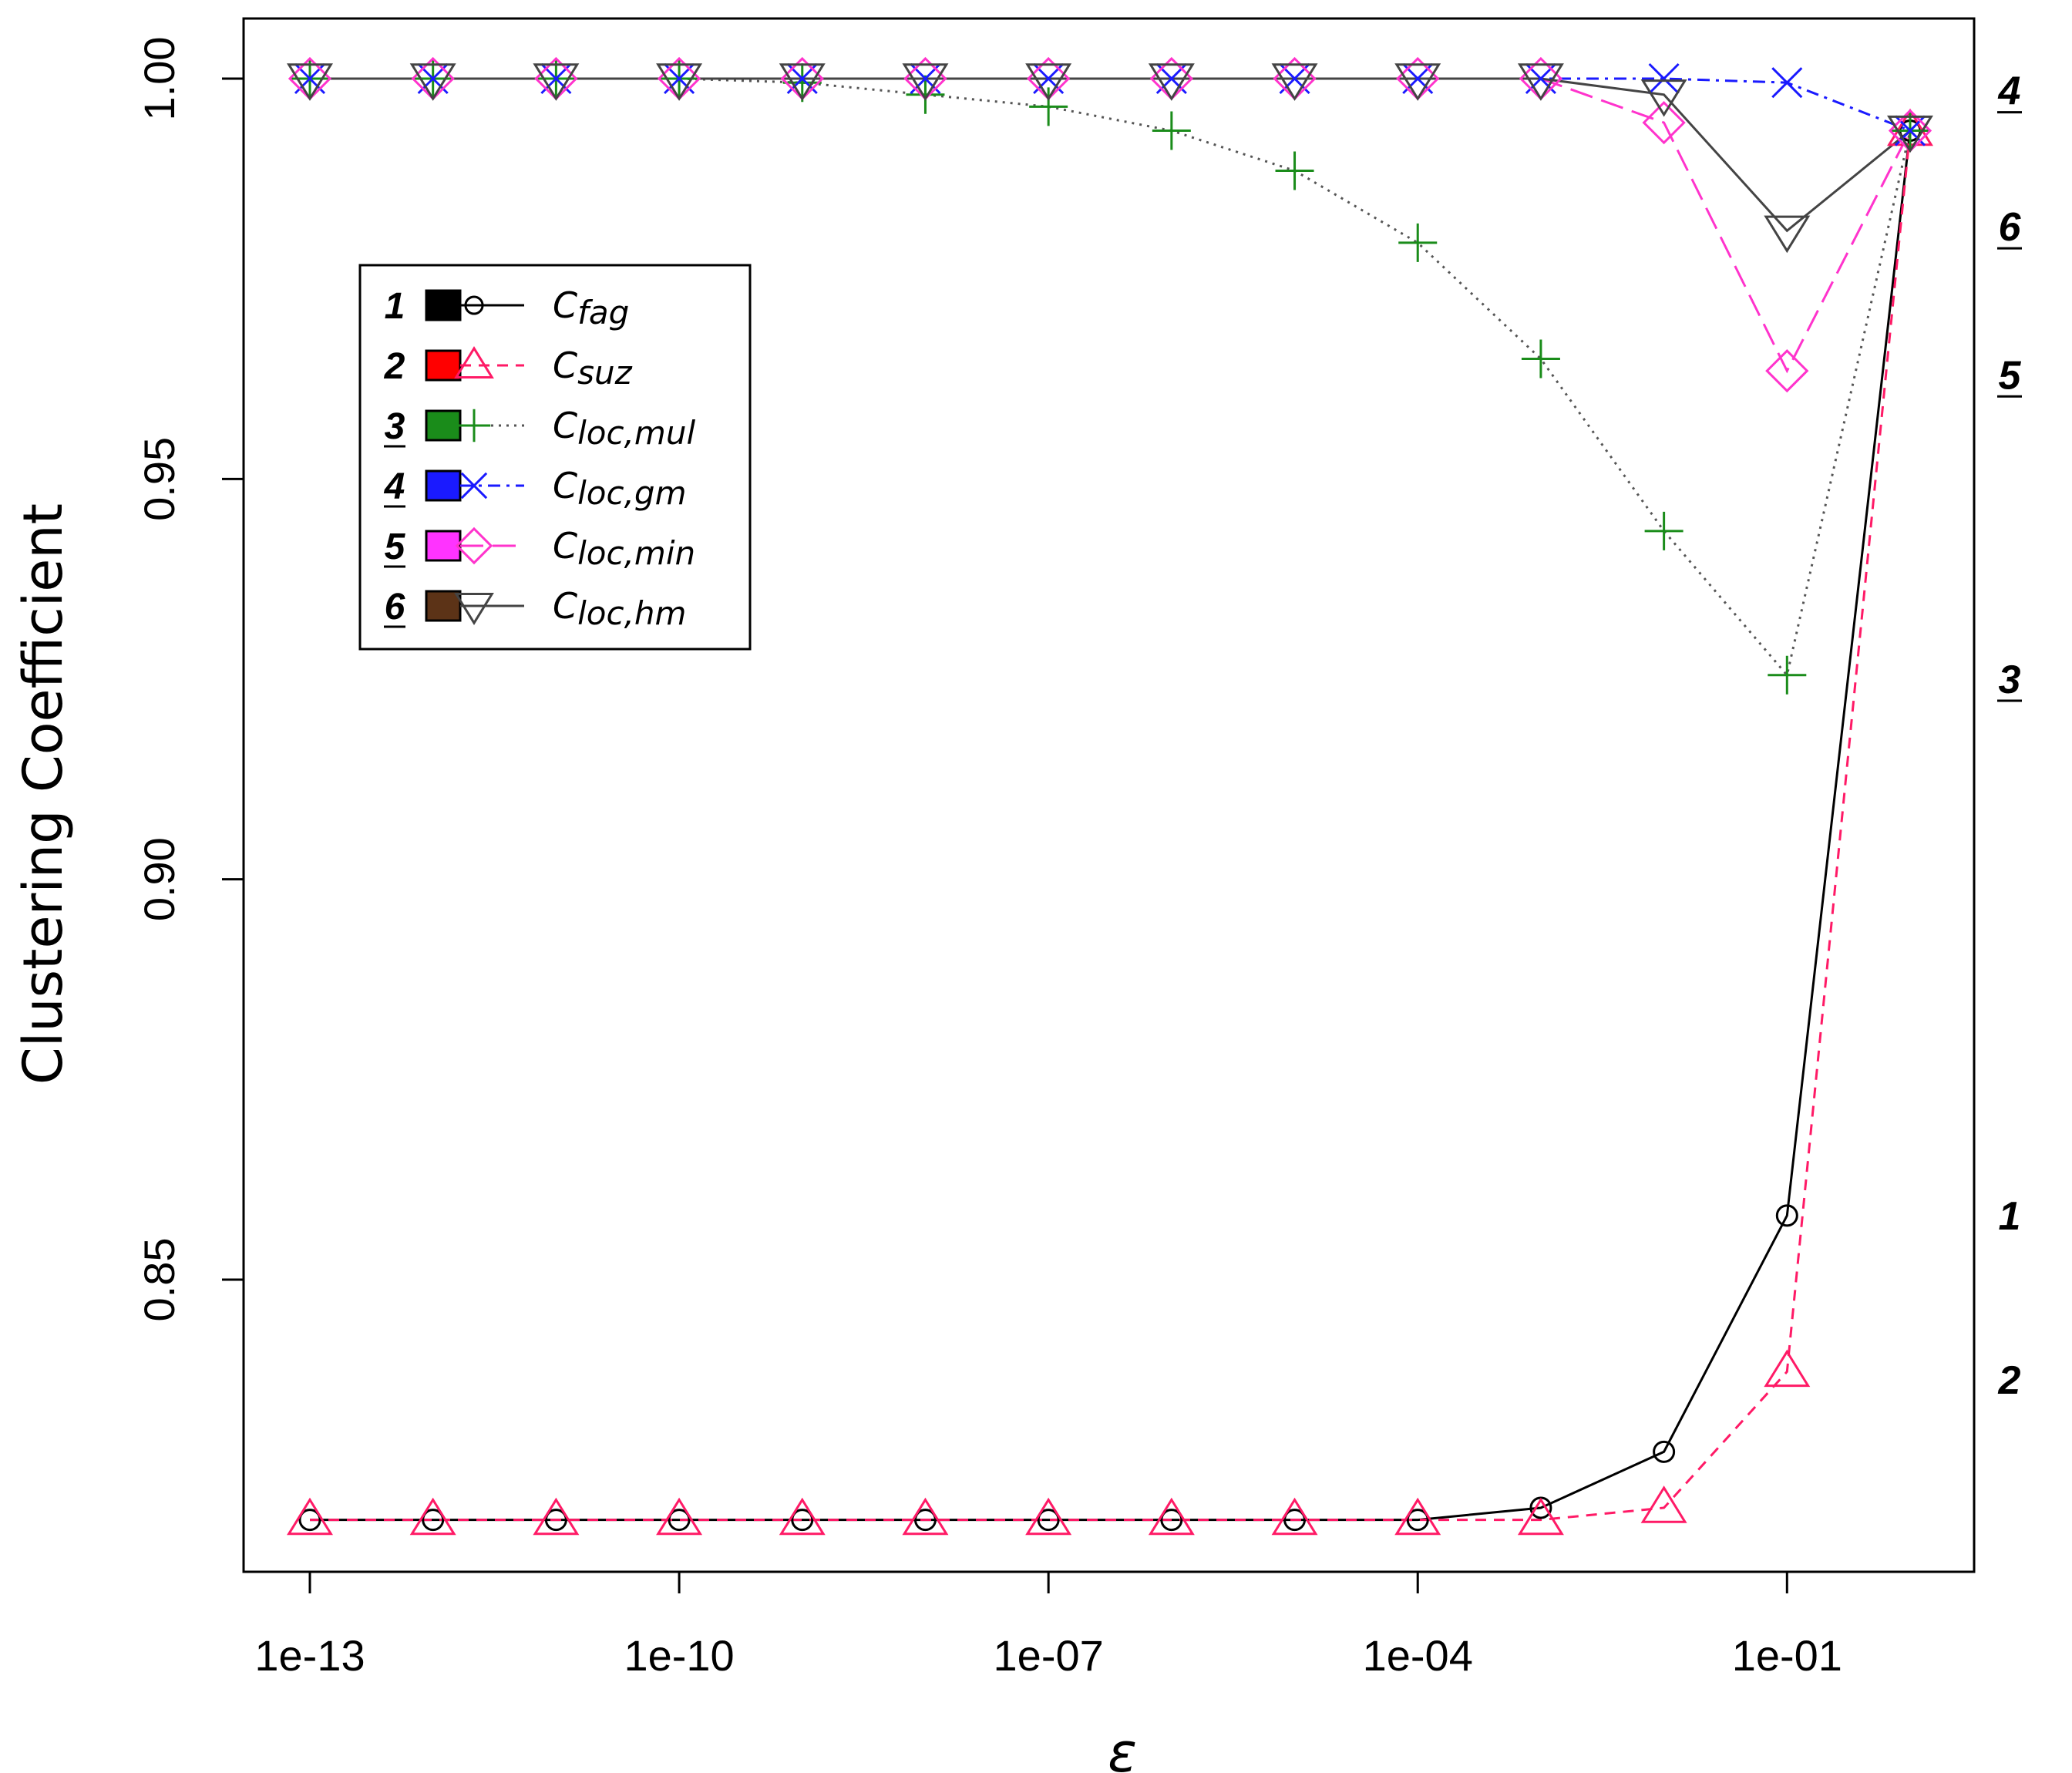  Describe the element at coordinates (1049, 1655) in the screenshot. I see `x-tick-label: 1e-07` at that location.